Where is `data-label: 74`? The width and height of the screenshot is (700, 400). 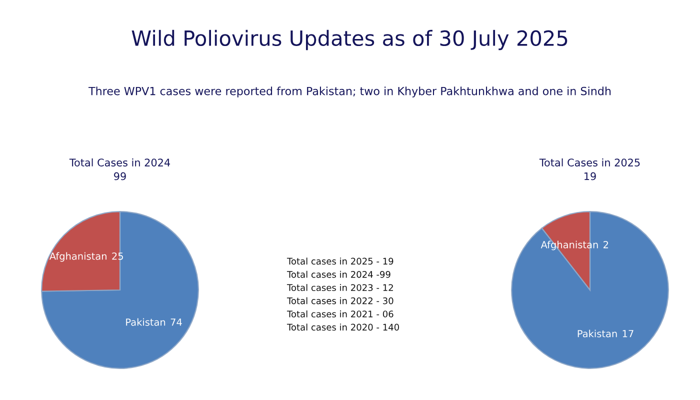 data-label: 74 is located at coordinates (176, 322).